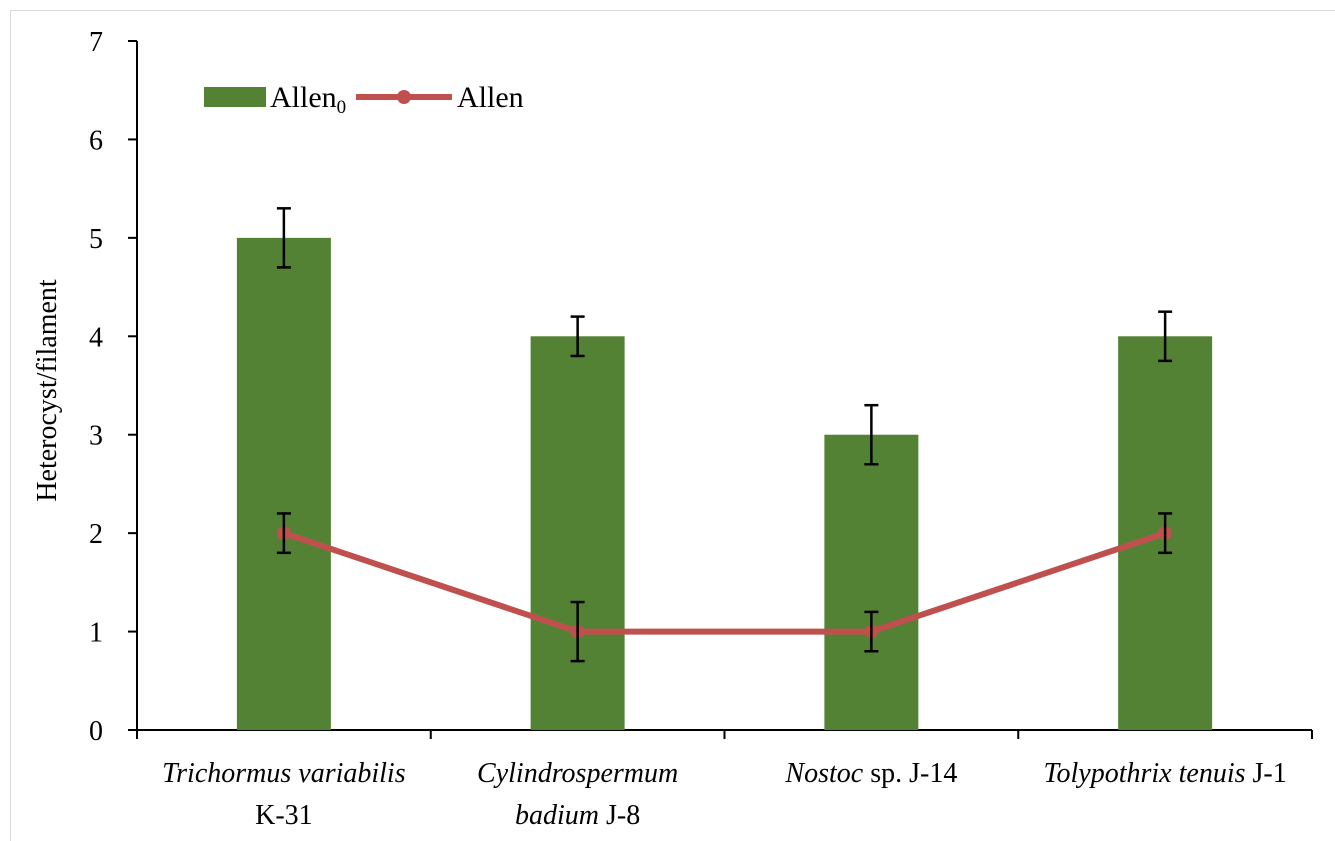  I want to click on x-category-label: Cylindrospermum, so click(577, 773).